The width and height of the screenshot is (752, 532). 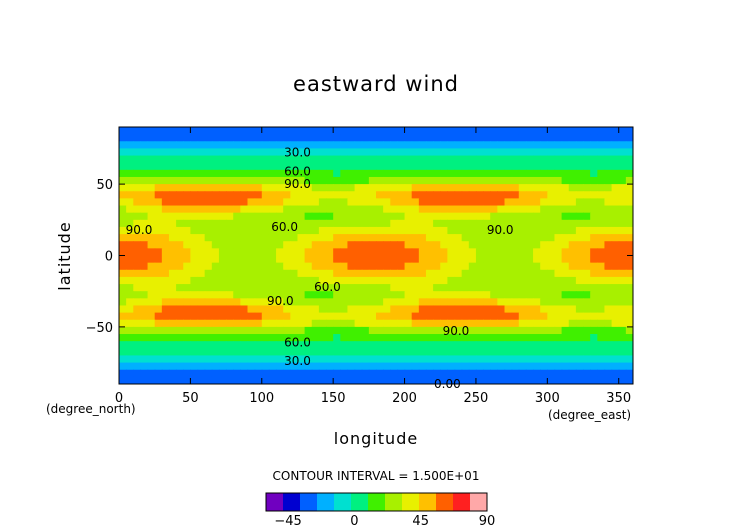 I want to click on x-tick-label: 50, so click(x=190, y=398).